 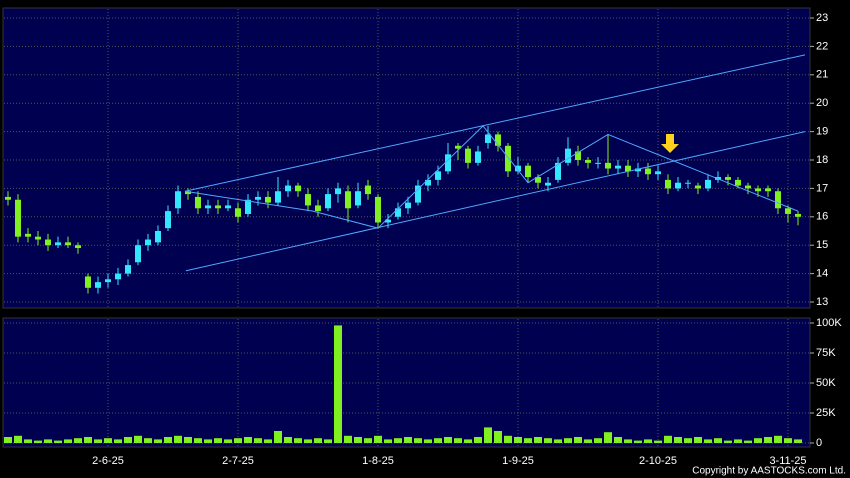 I want to click on y-tick-label: 18, so click(x=822, y=160).